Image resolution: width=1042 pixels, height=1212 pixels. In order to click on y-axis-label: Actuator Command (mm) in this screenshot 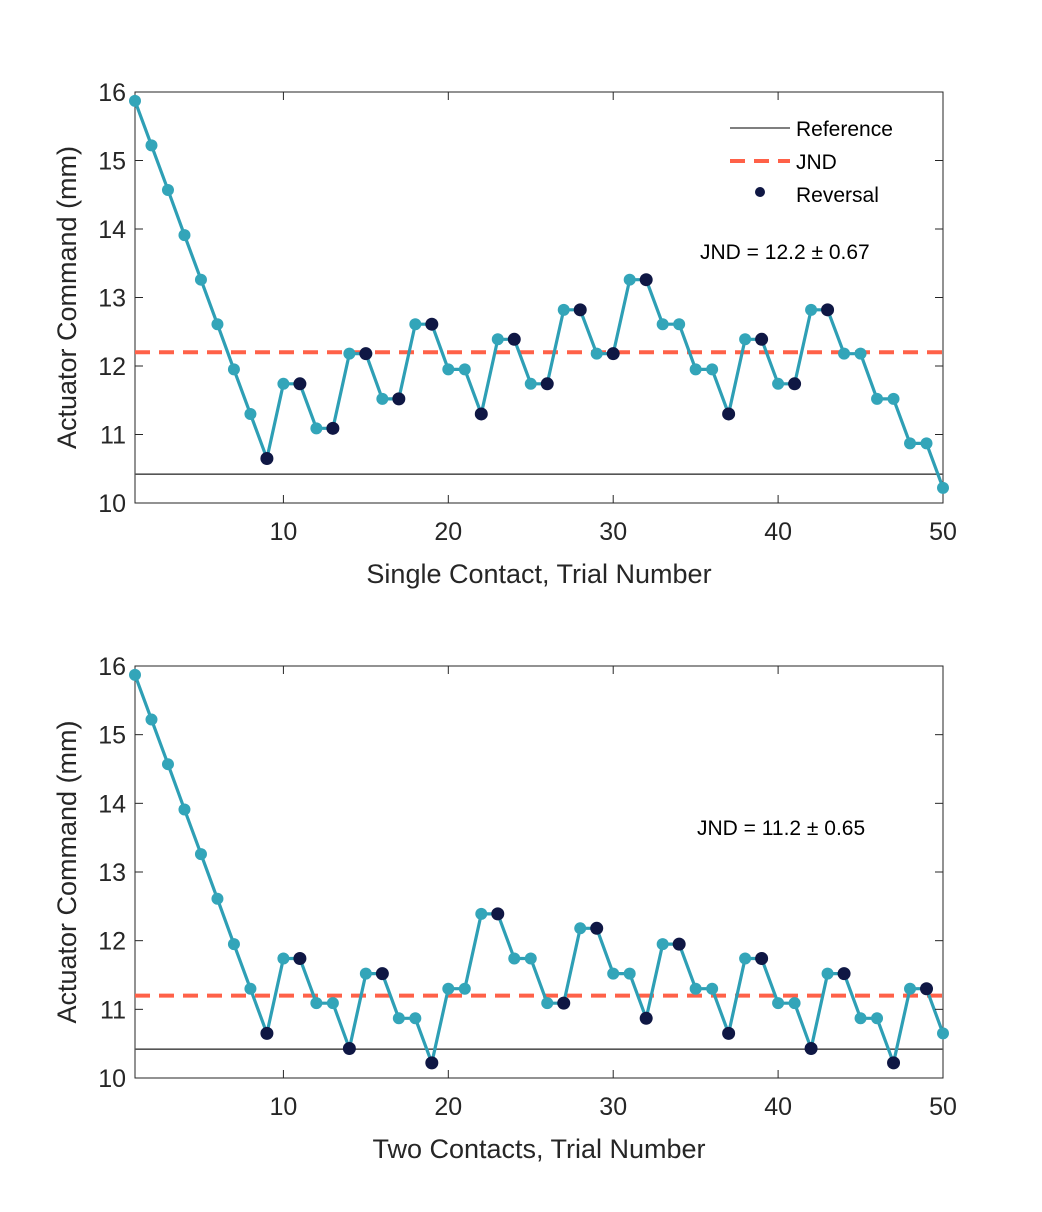, I will do `click(67, 871)`.